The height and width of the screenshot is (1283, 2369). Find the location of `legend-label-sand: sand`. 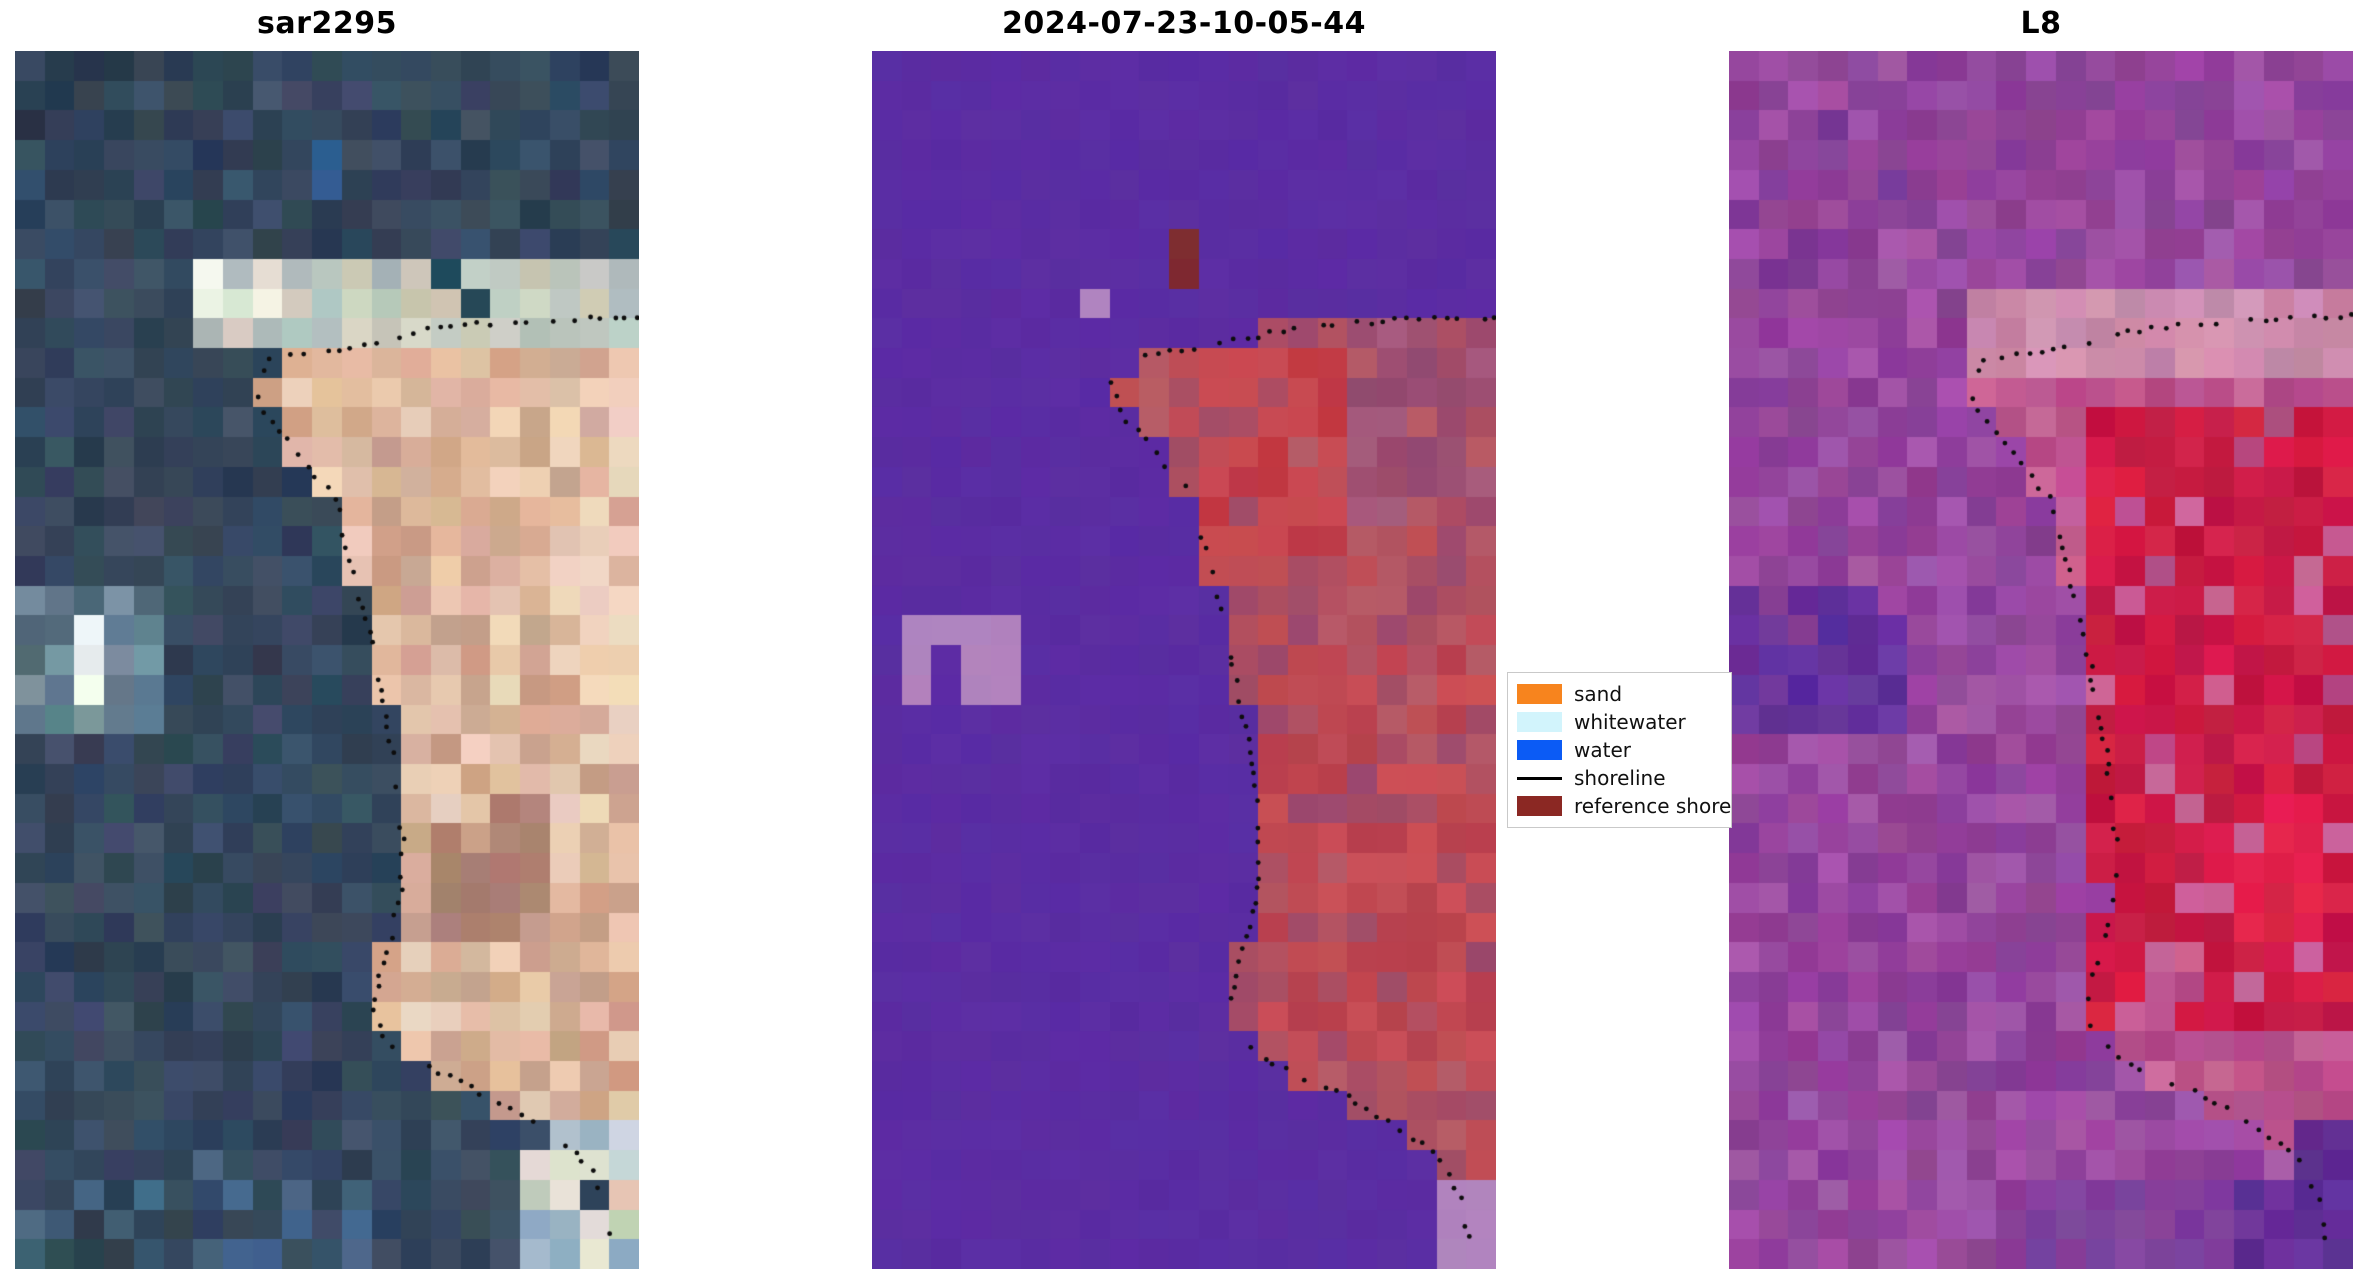

legend-label-sand: sand is located at coordinates (1598, 694).